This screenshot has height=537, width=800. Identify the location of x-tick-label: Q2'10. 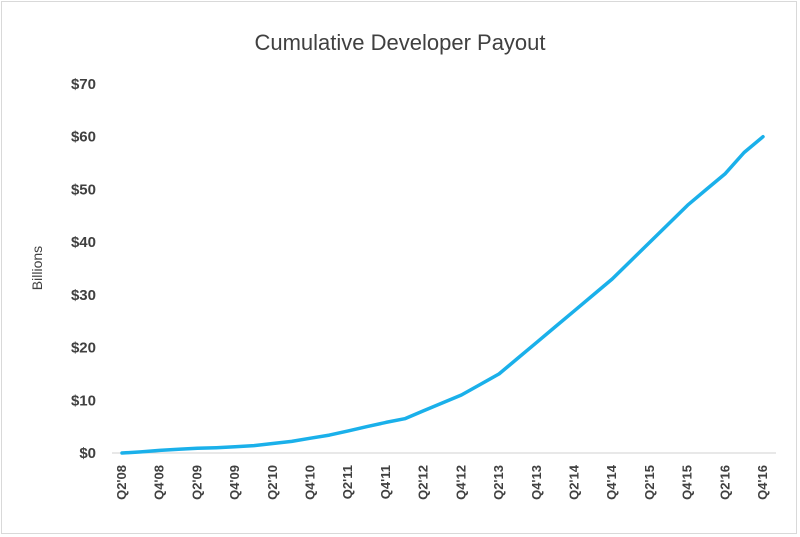
(272, 482).